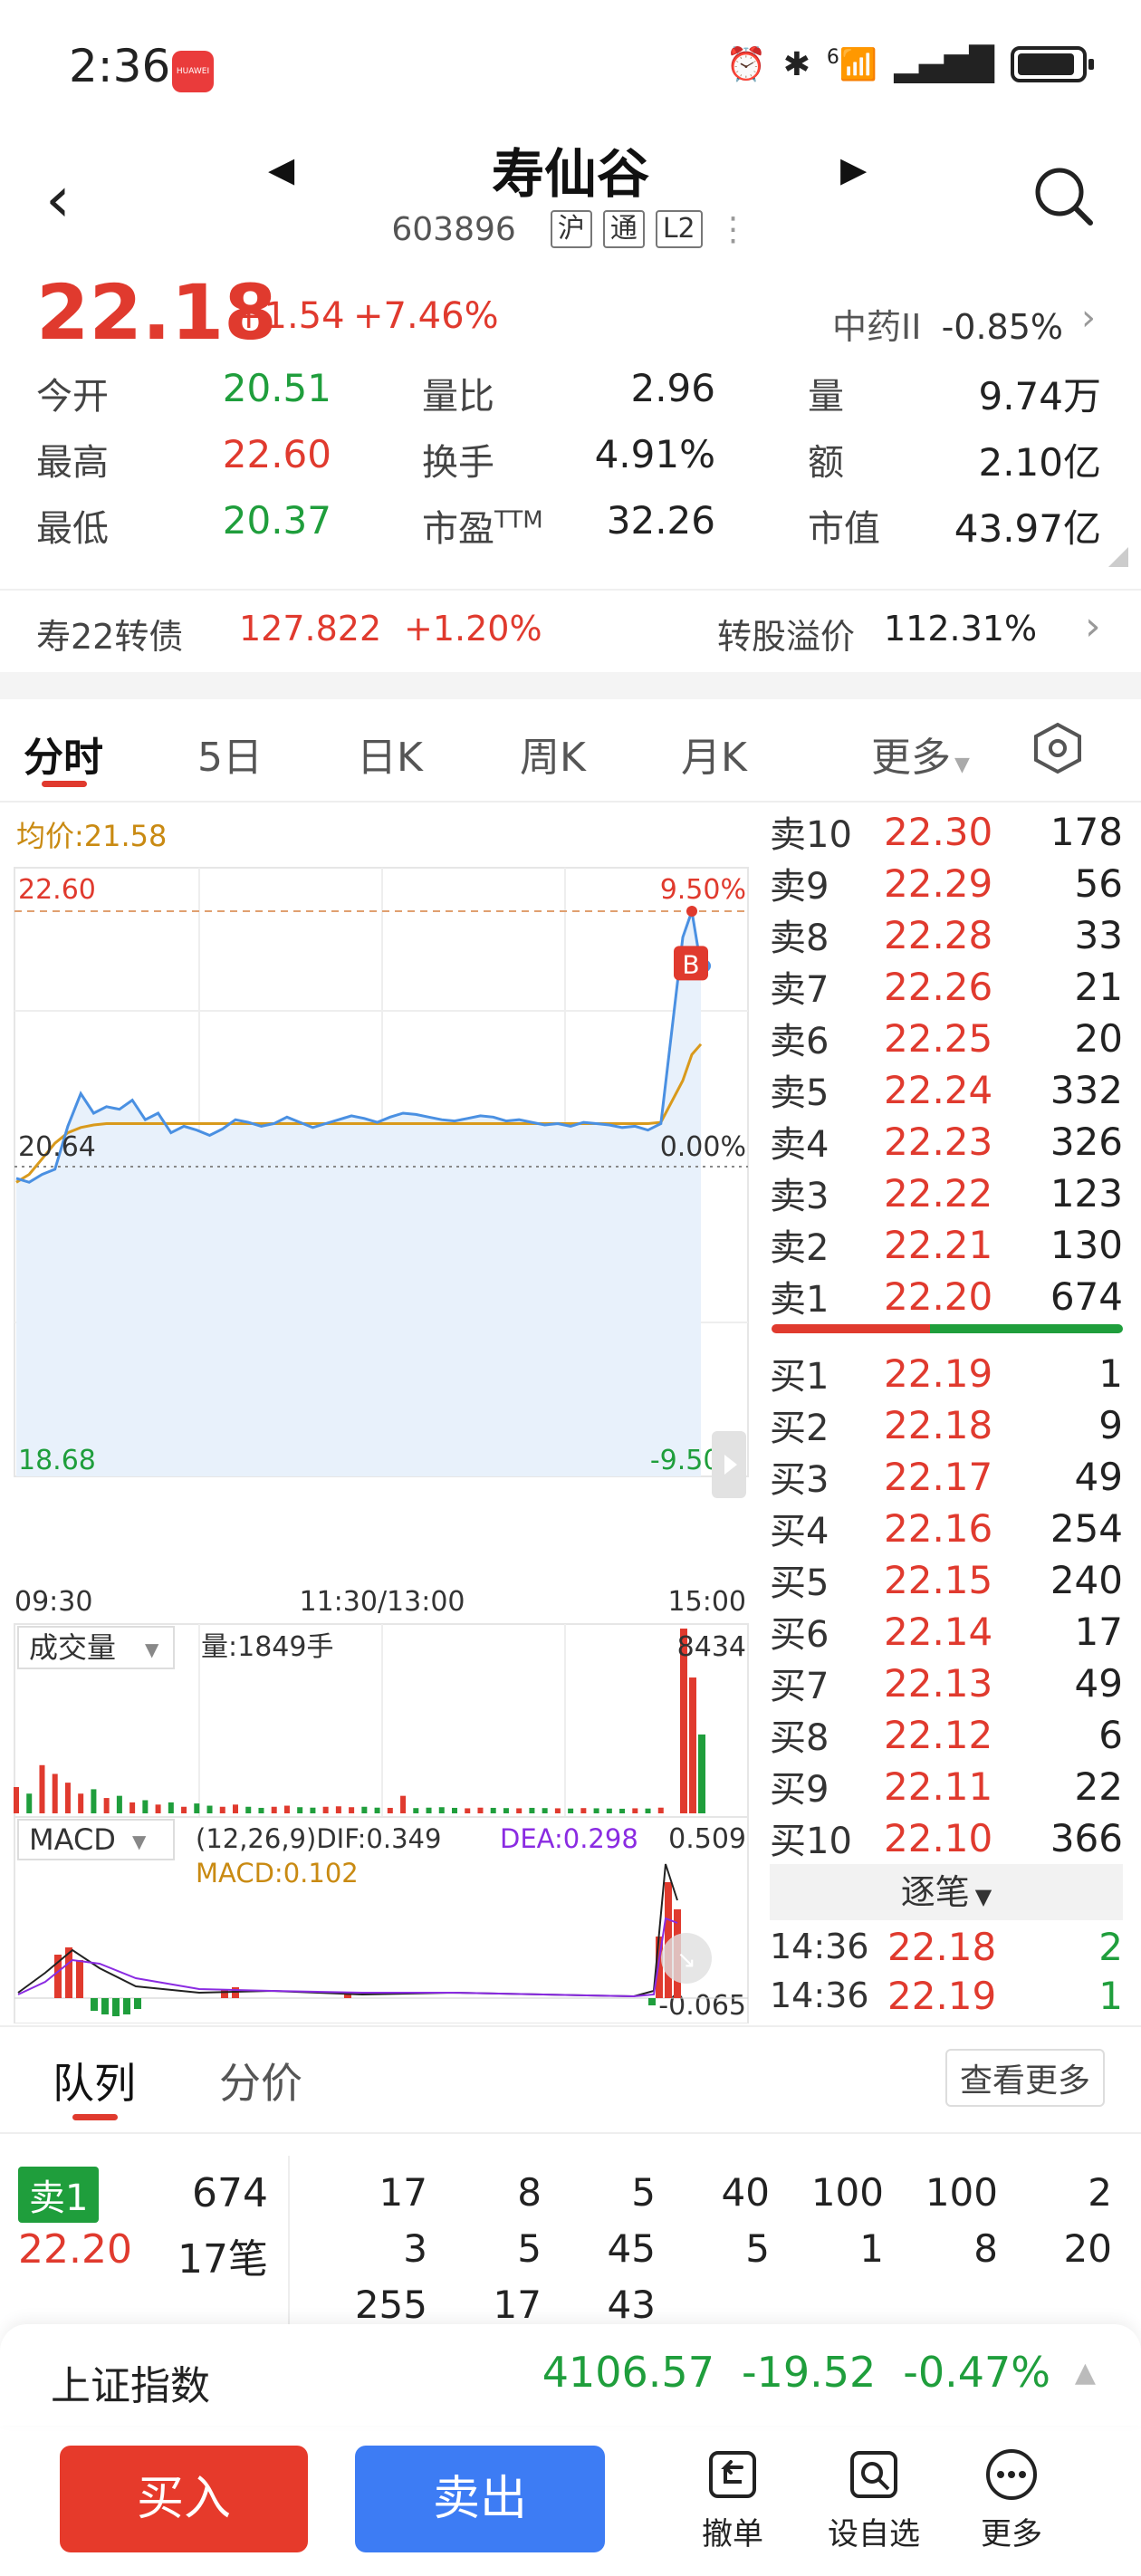  I want to click on add-watchlist-button: 设自选, so click(874, 2499).